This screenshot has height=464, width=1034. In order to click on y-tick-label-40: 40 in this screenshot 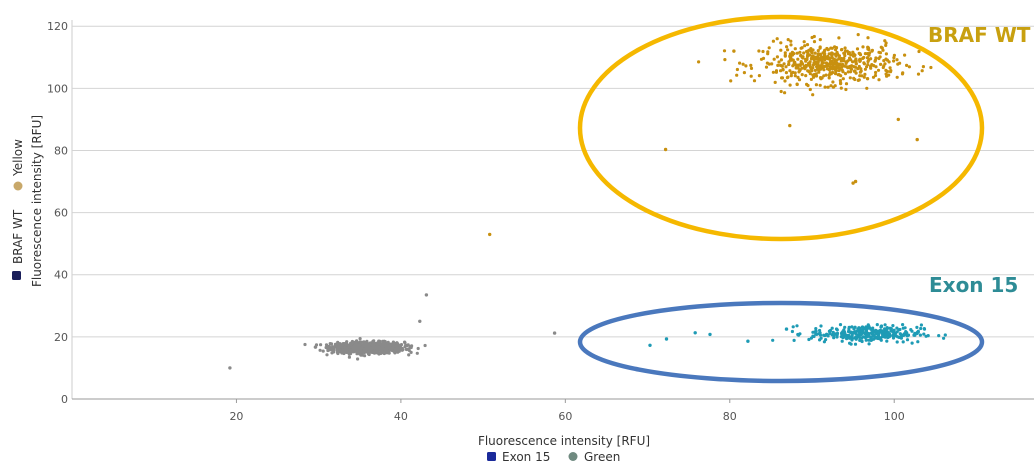, I will do `click(61, 275)`.